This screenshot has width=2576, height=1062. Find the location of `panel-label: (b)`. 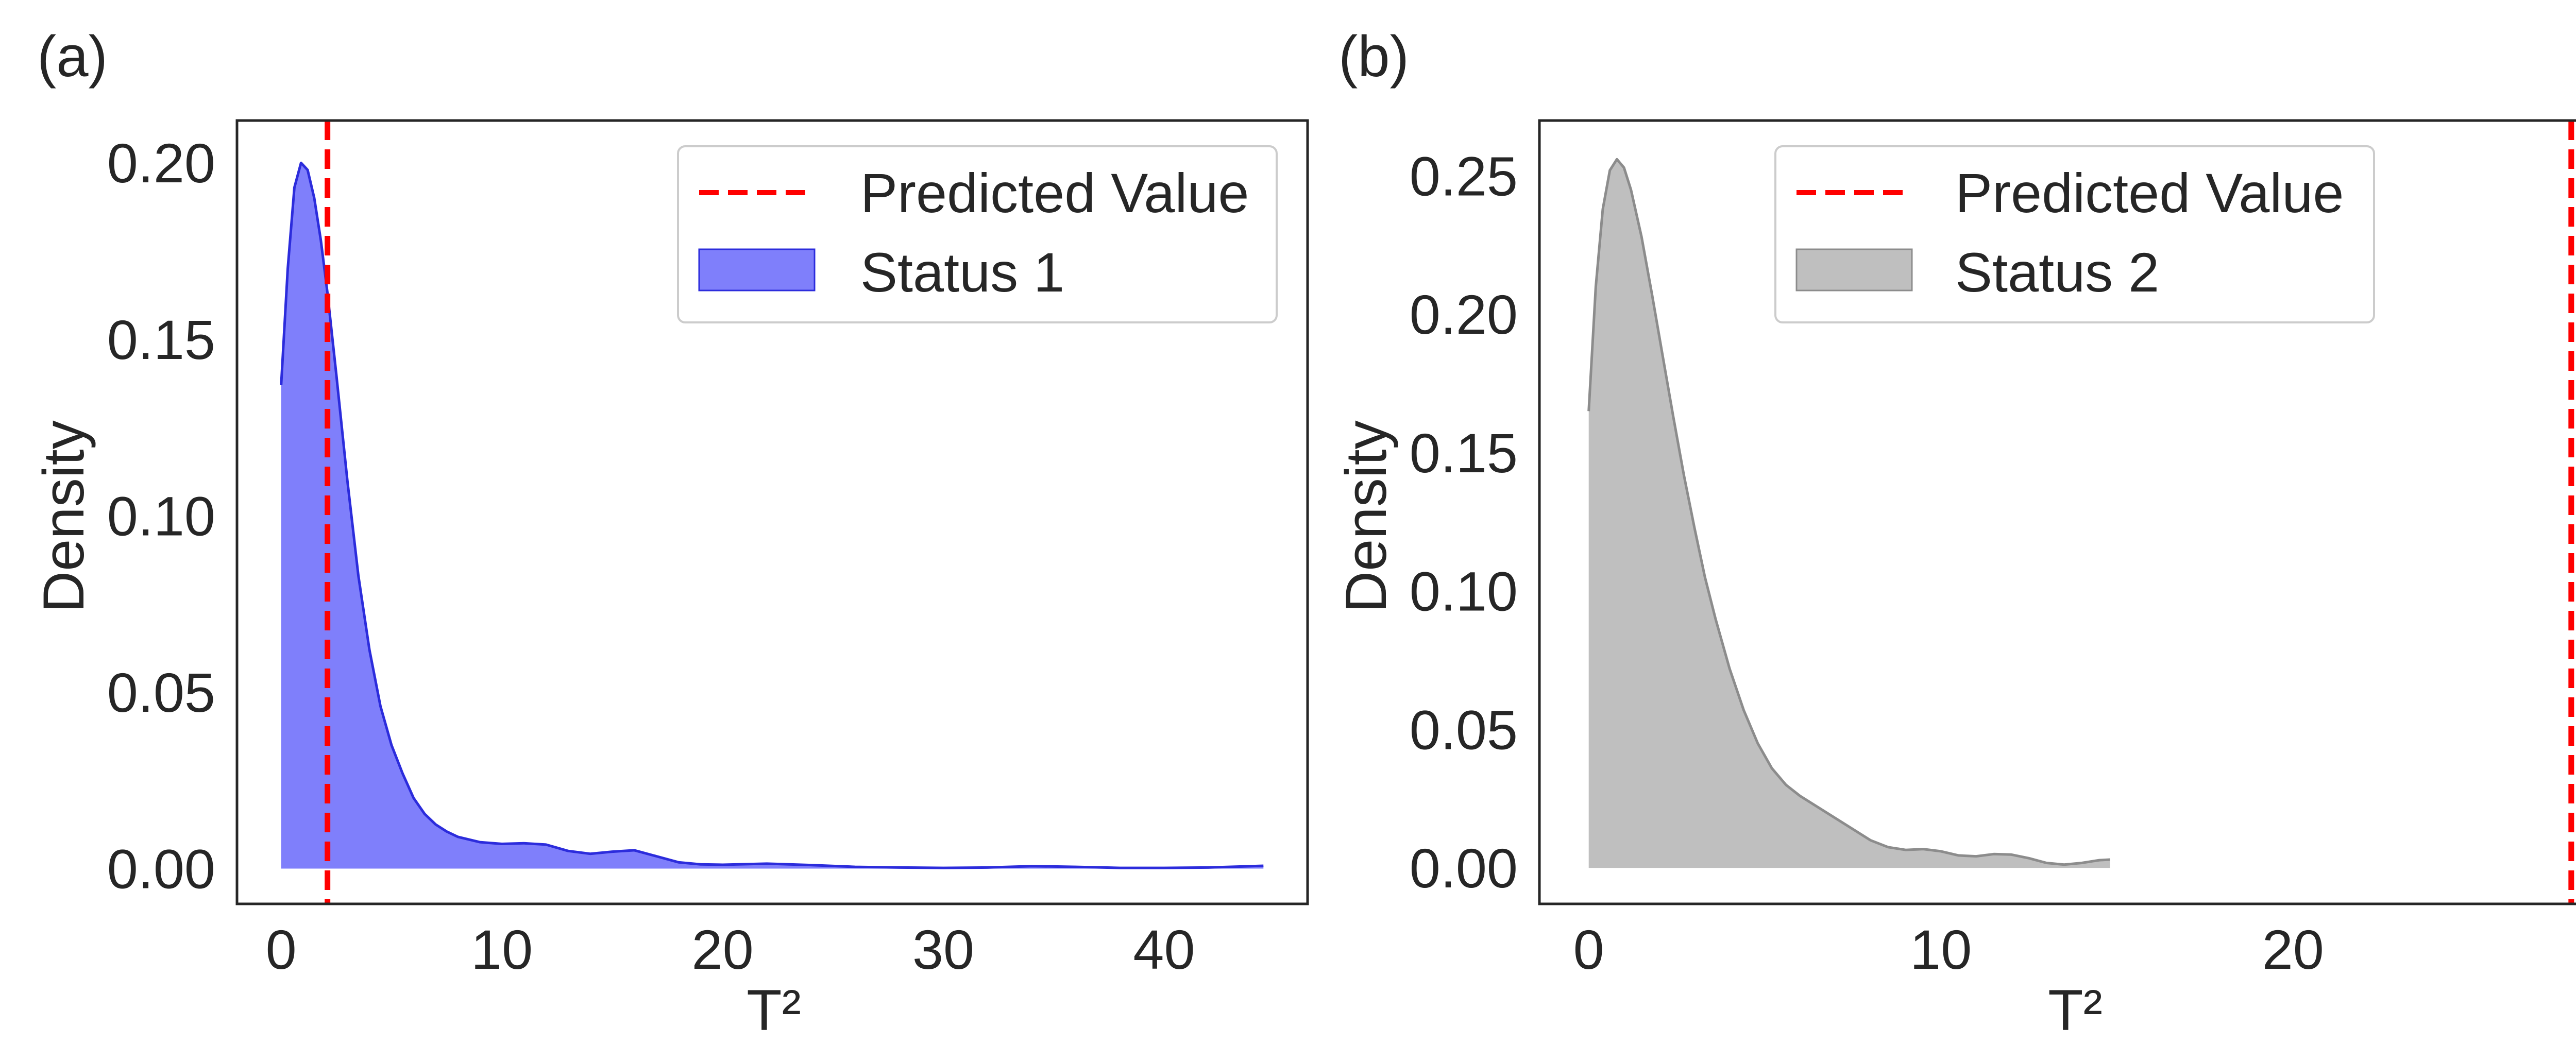

panel-label: (b) is located at coordinates (1373, 57).